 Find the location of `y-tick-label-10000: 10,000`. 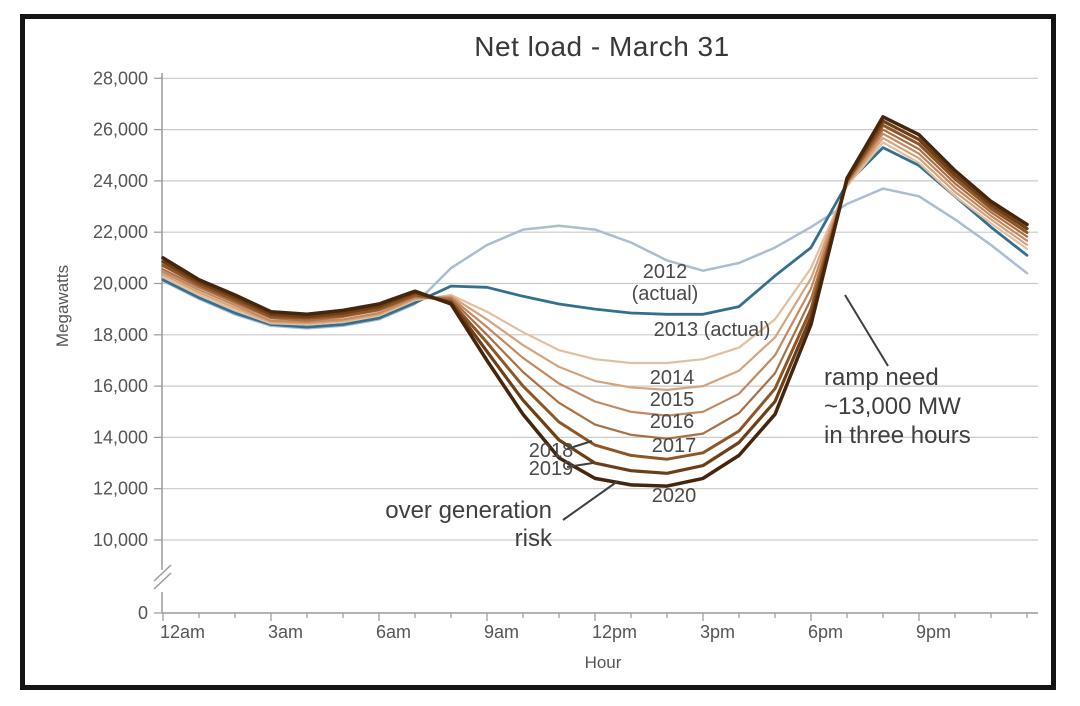

y-tick-label-10000: 10,000 is located at coordinates (120, 540).